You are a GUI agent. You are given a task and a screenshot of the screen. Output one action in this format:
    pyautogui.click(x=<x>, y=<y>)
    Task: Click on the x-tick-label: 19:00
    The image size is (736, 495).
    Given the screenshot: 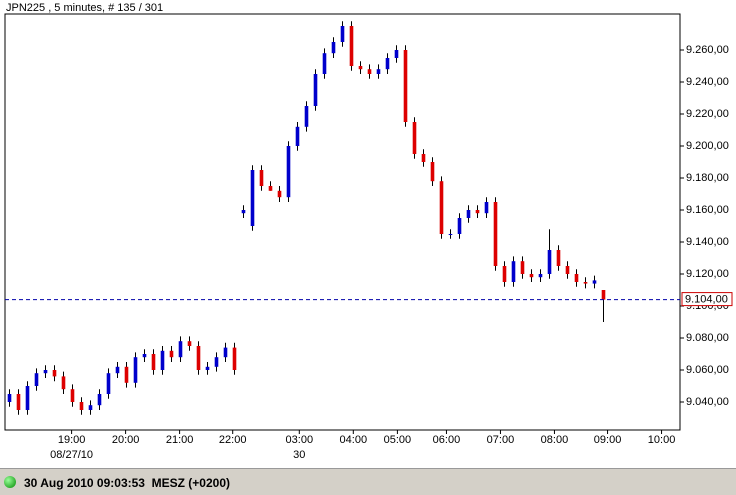 What is the action you would take?
    pyautogui.click(x=72, y=440)
    